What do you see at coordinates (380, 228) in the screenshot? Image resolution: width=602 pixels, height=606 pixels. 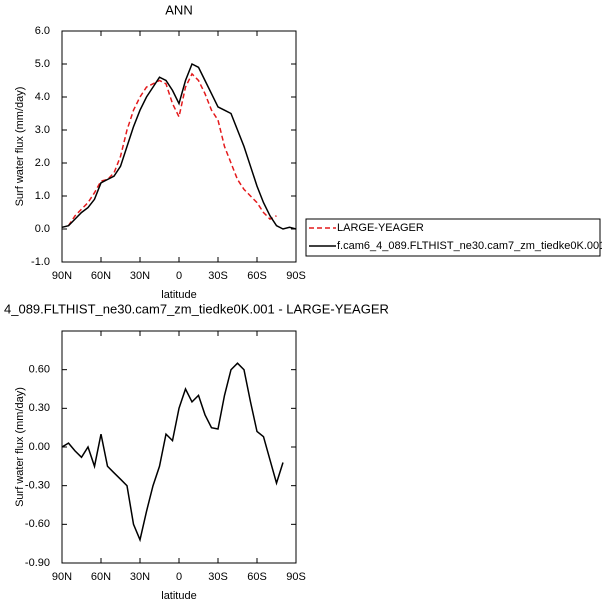 I see `legend-label: LARGE-YEAGER` at bounding box center [380, 228].